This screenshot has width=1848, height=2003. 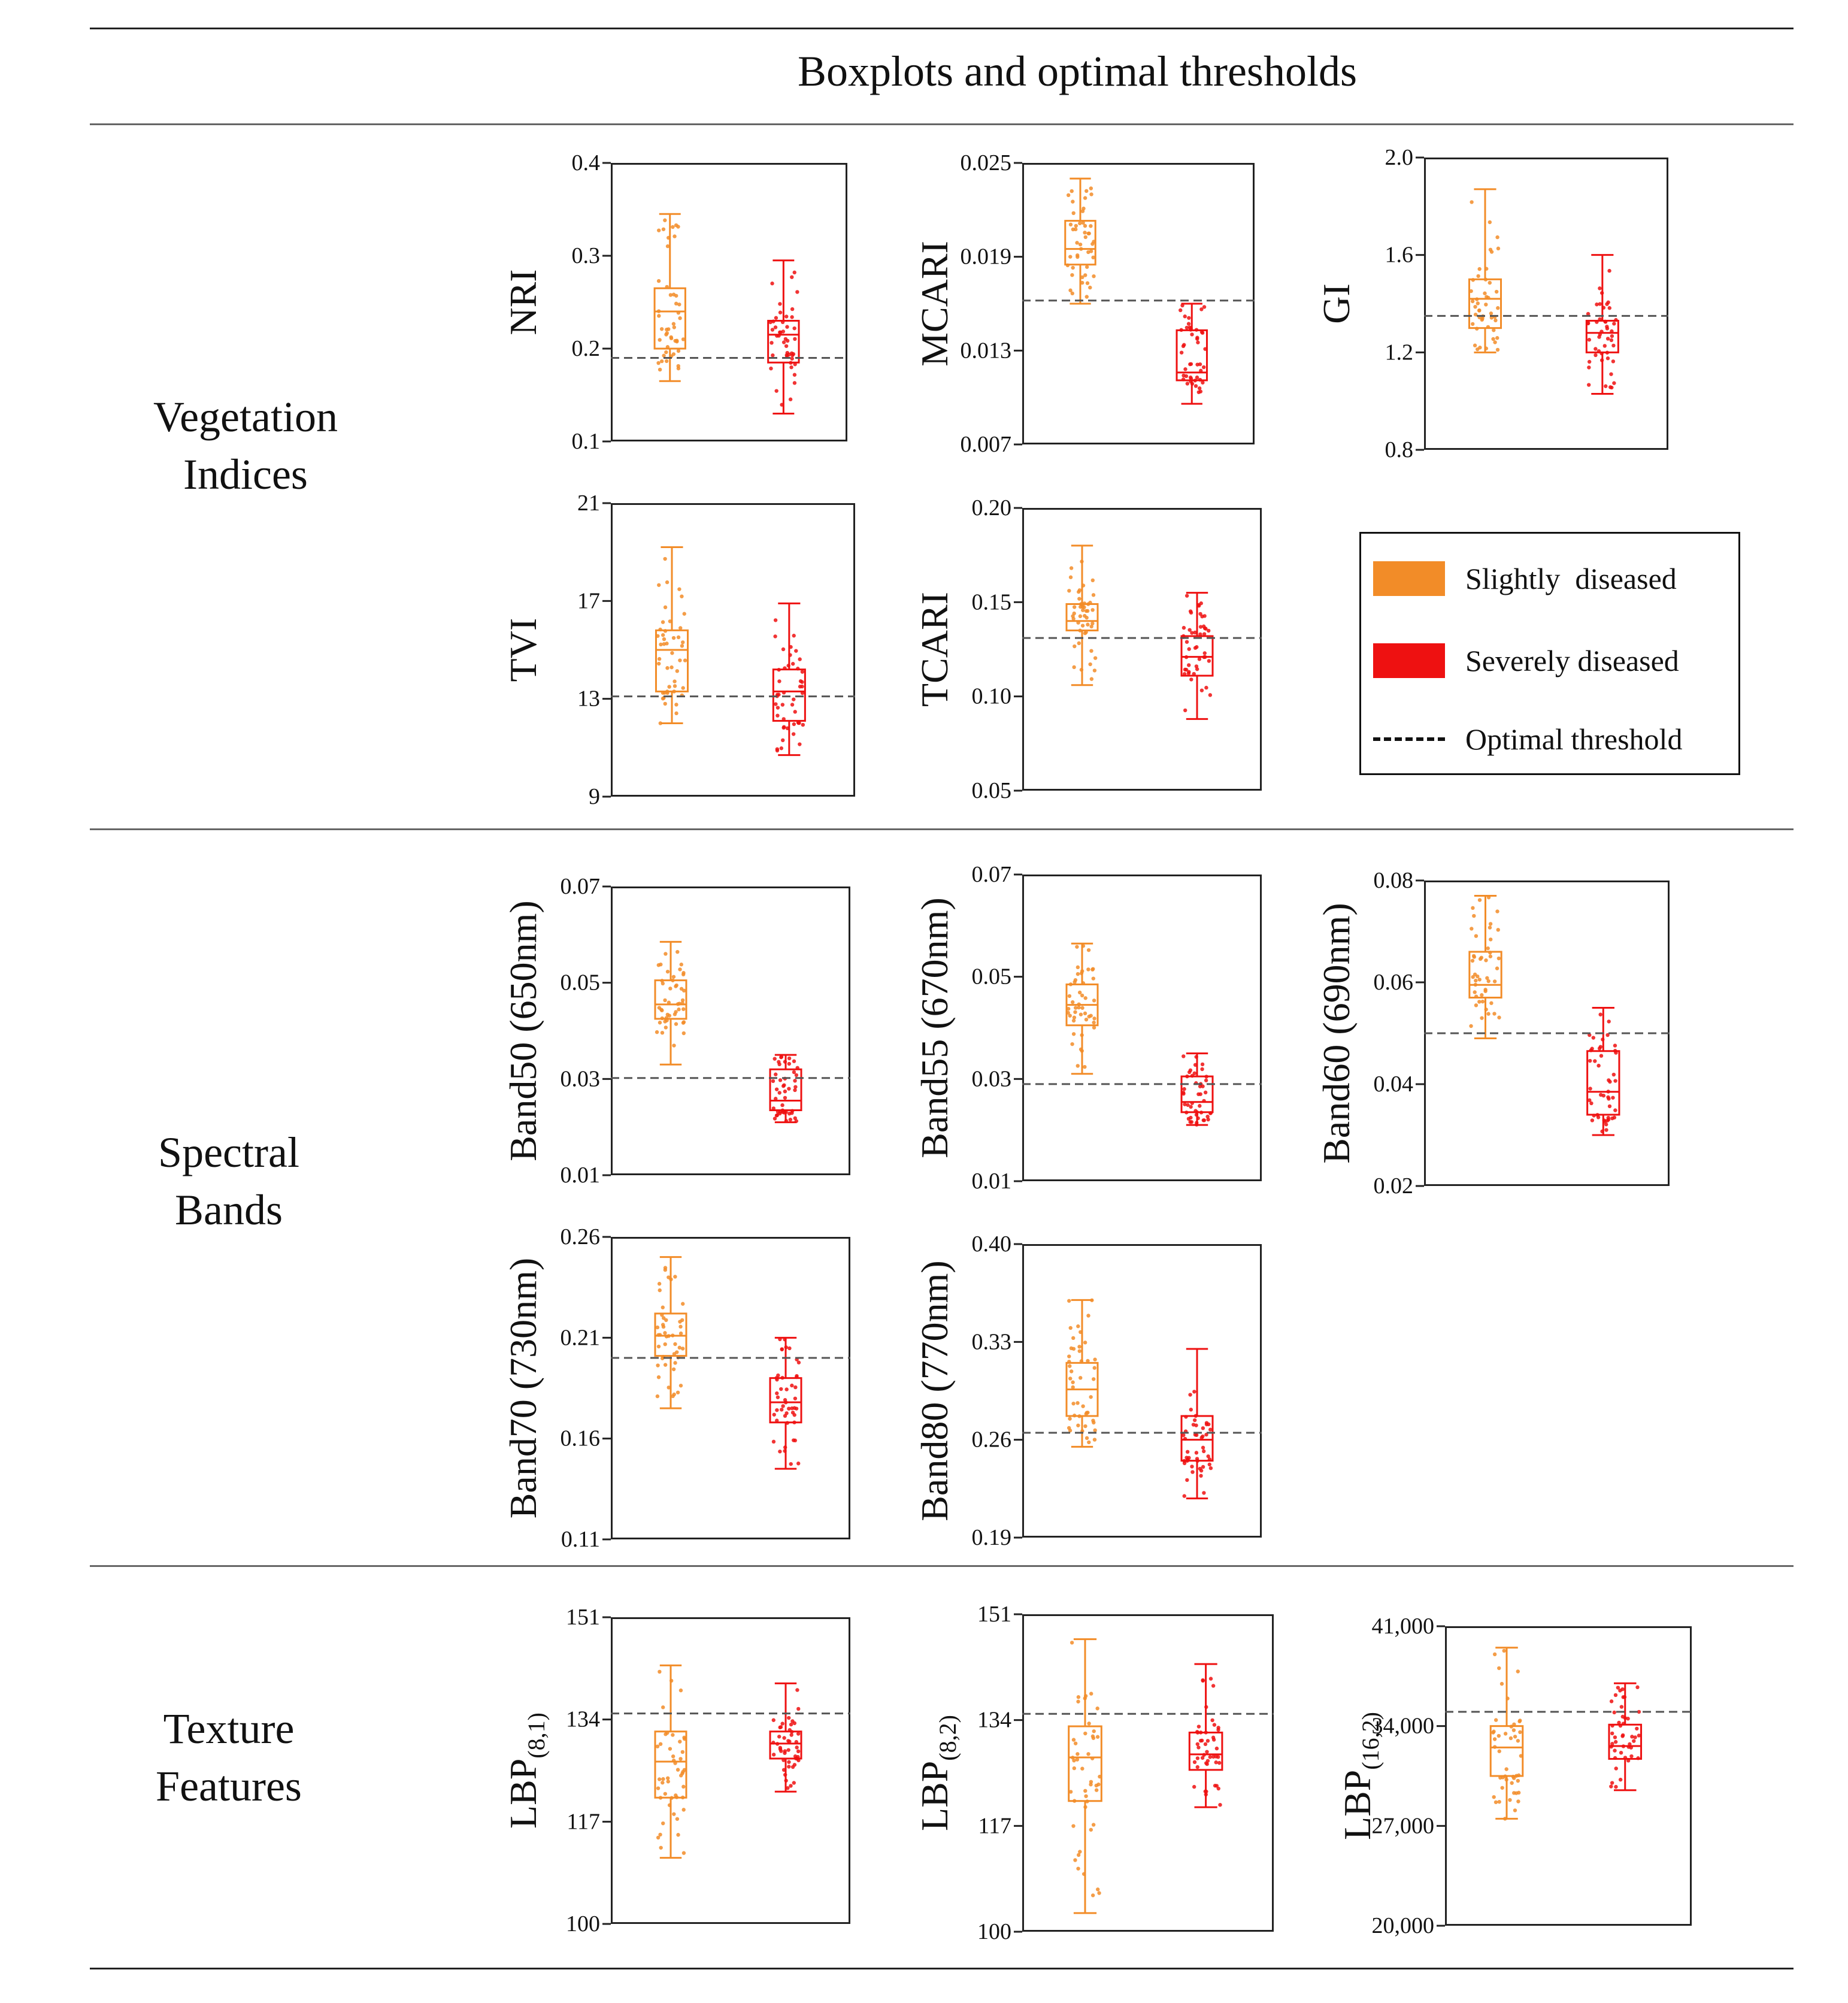 What do you see at coordinates (992, 696) in the screenshot?
I see `y-tick-label: 0.10` at bounding box center [992, 696].